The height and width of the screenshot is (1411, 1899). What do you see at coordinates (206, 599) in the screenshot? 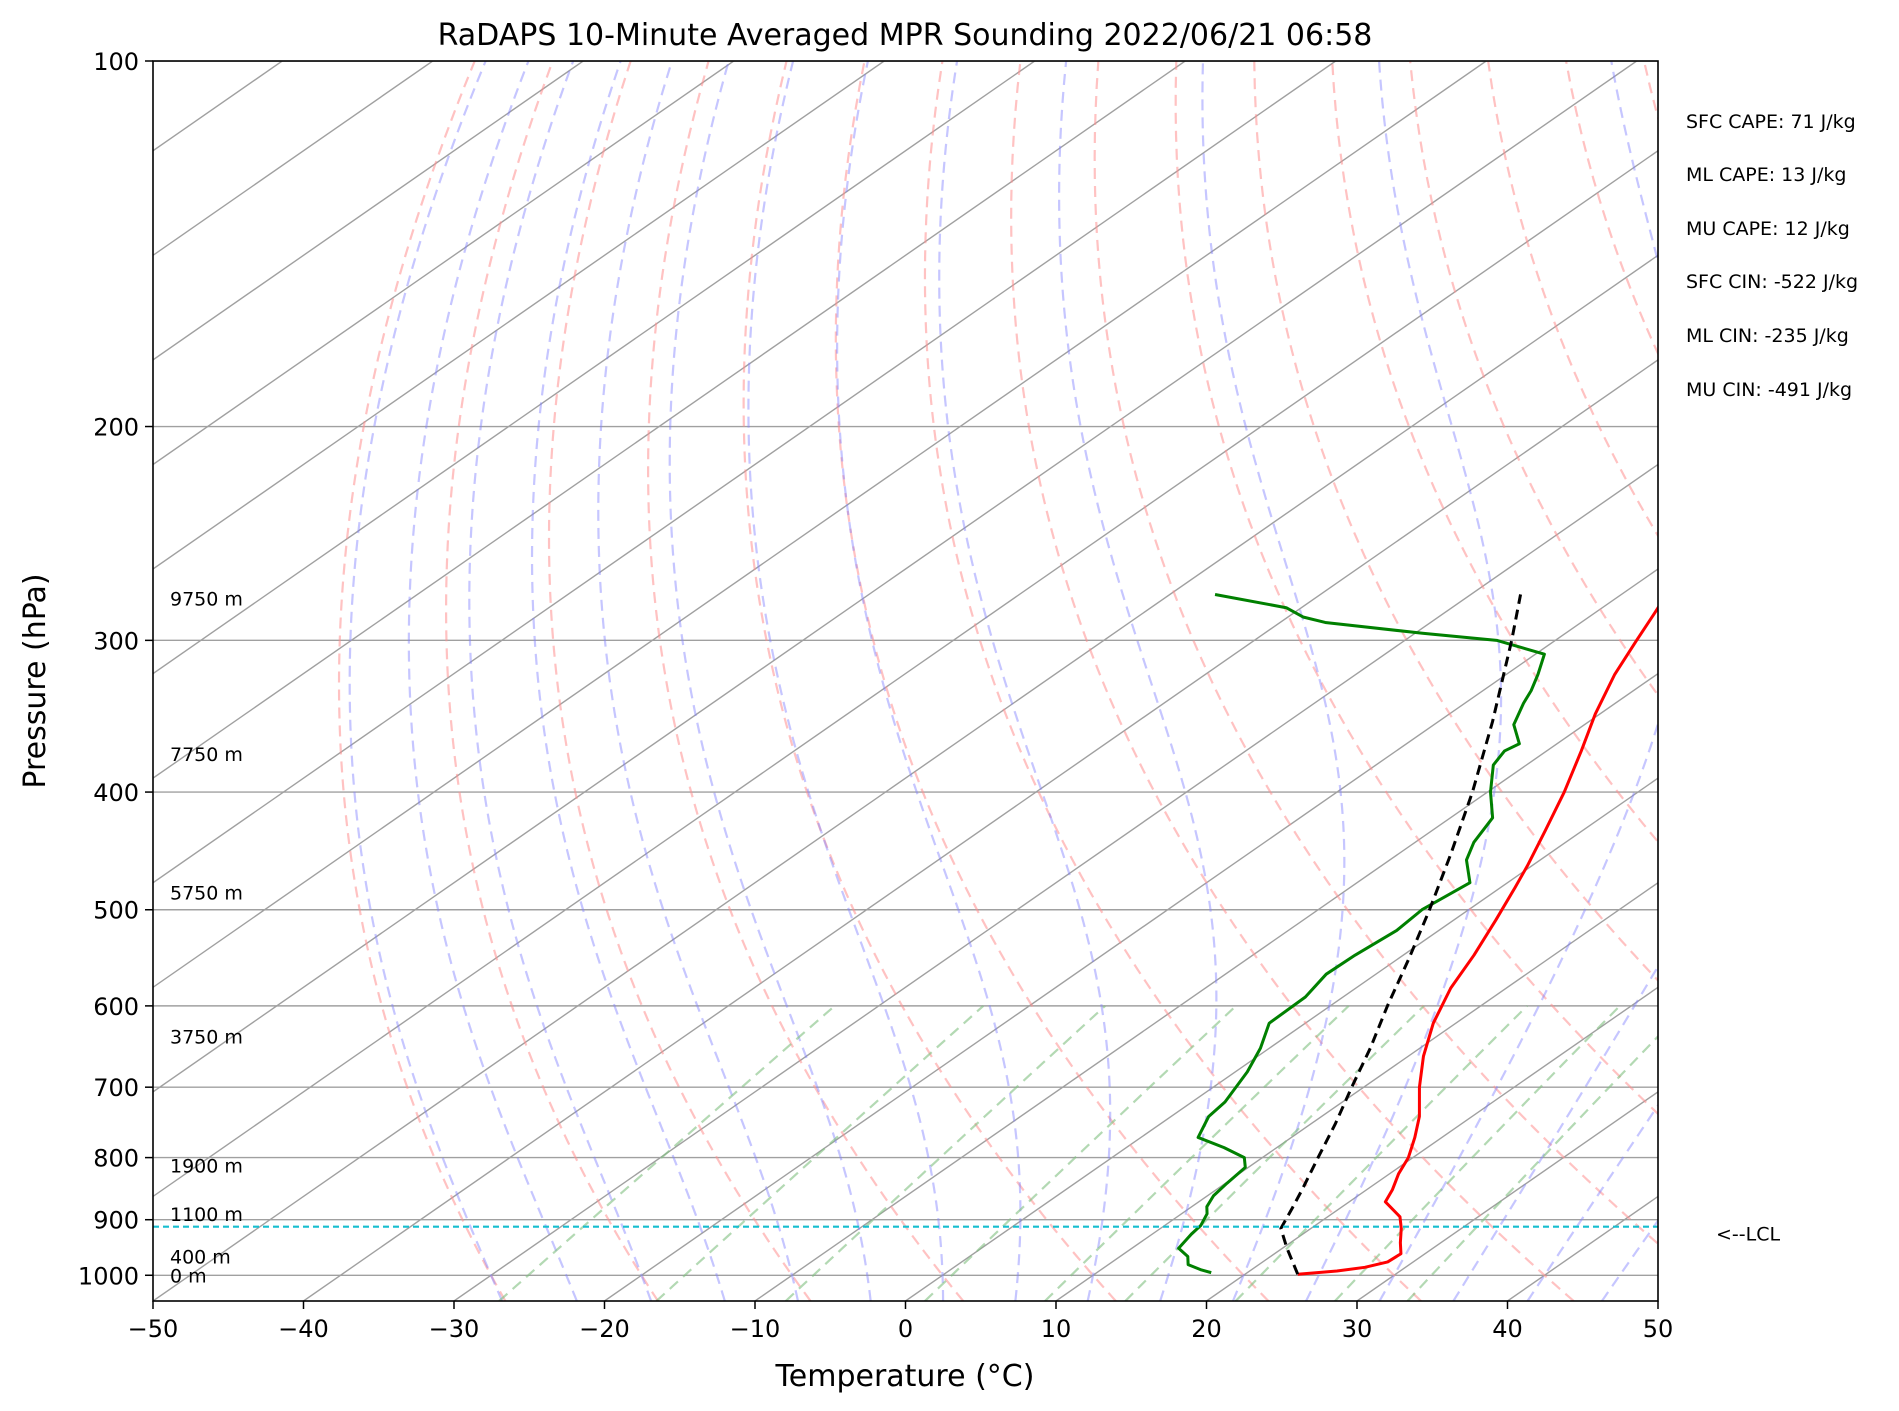
I see `height-label: 9750 m` at bounding box center [206, 599].